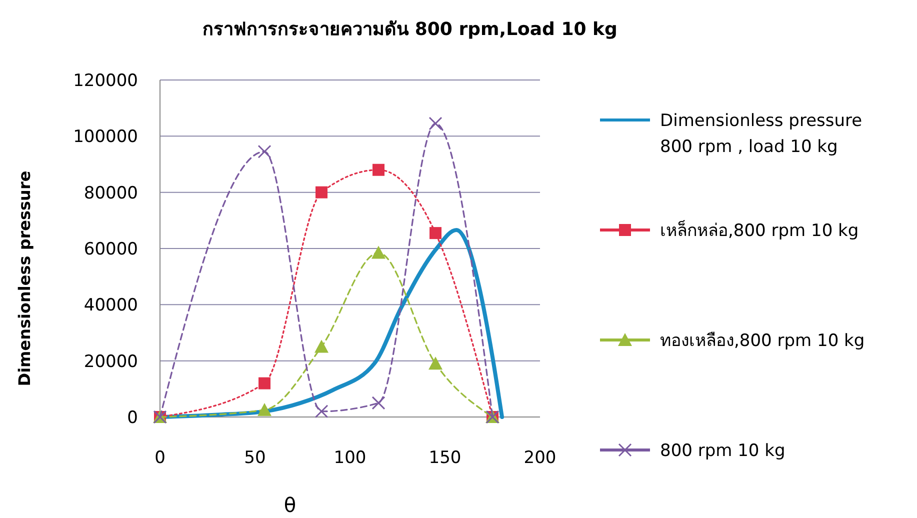  Describe the element at coordinates (111, 362) in the screenshot. I see `y-tick-label: 20000` at that location.